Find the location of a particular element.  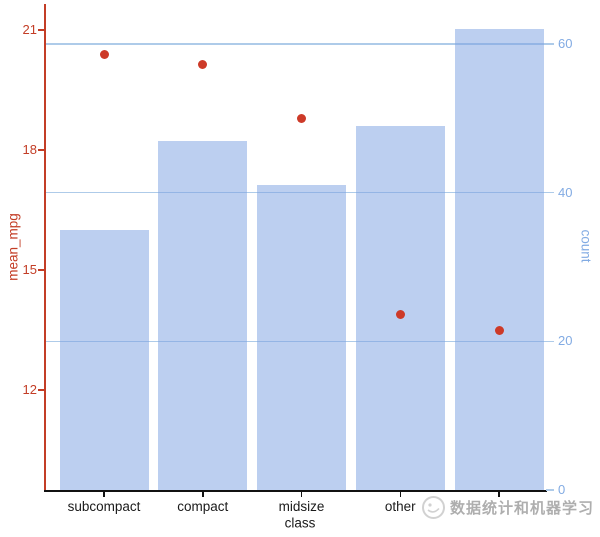

right-tick-label: 40 is located at coordinates (565, 192).